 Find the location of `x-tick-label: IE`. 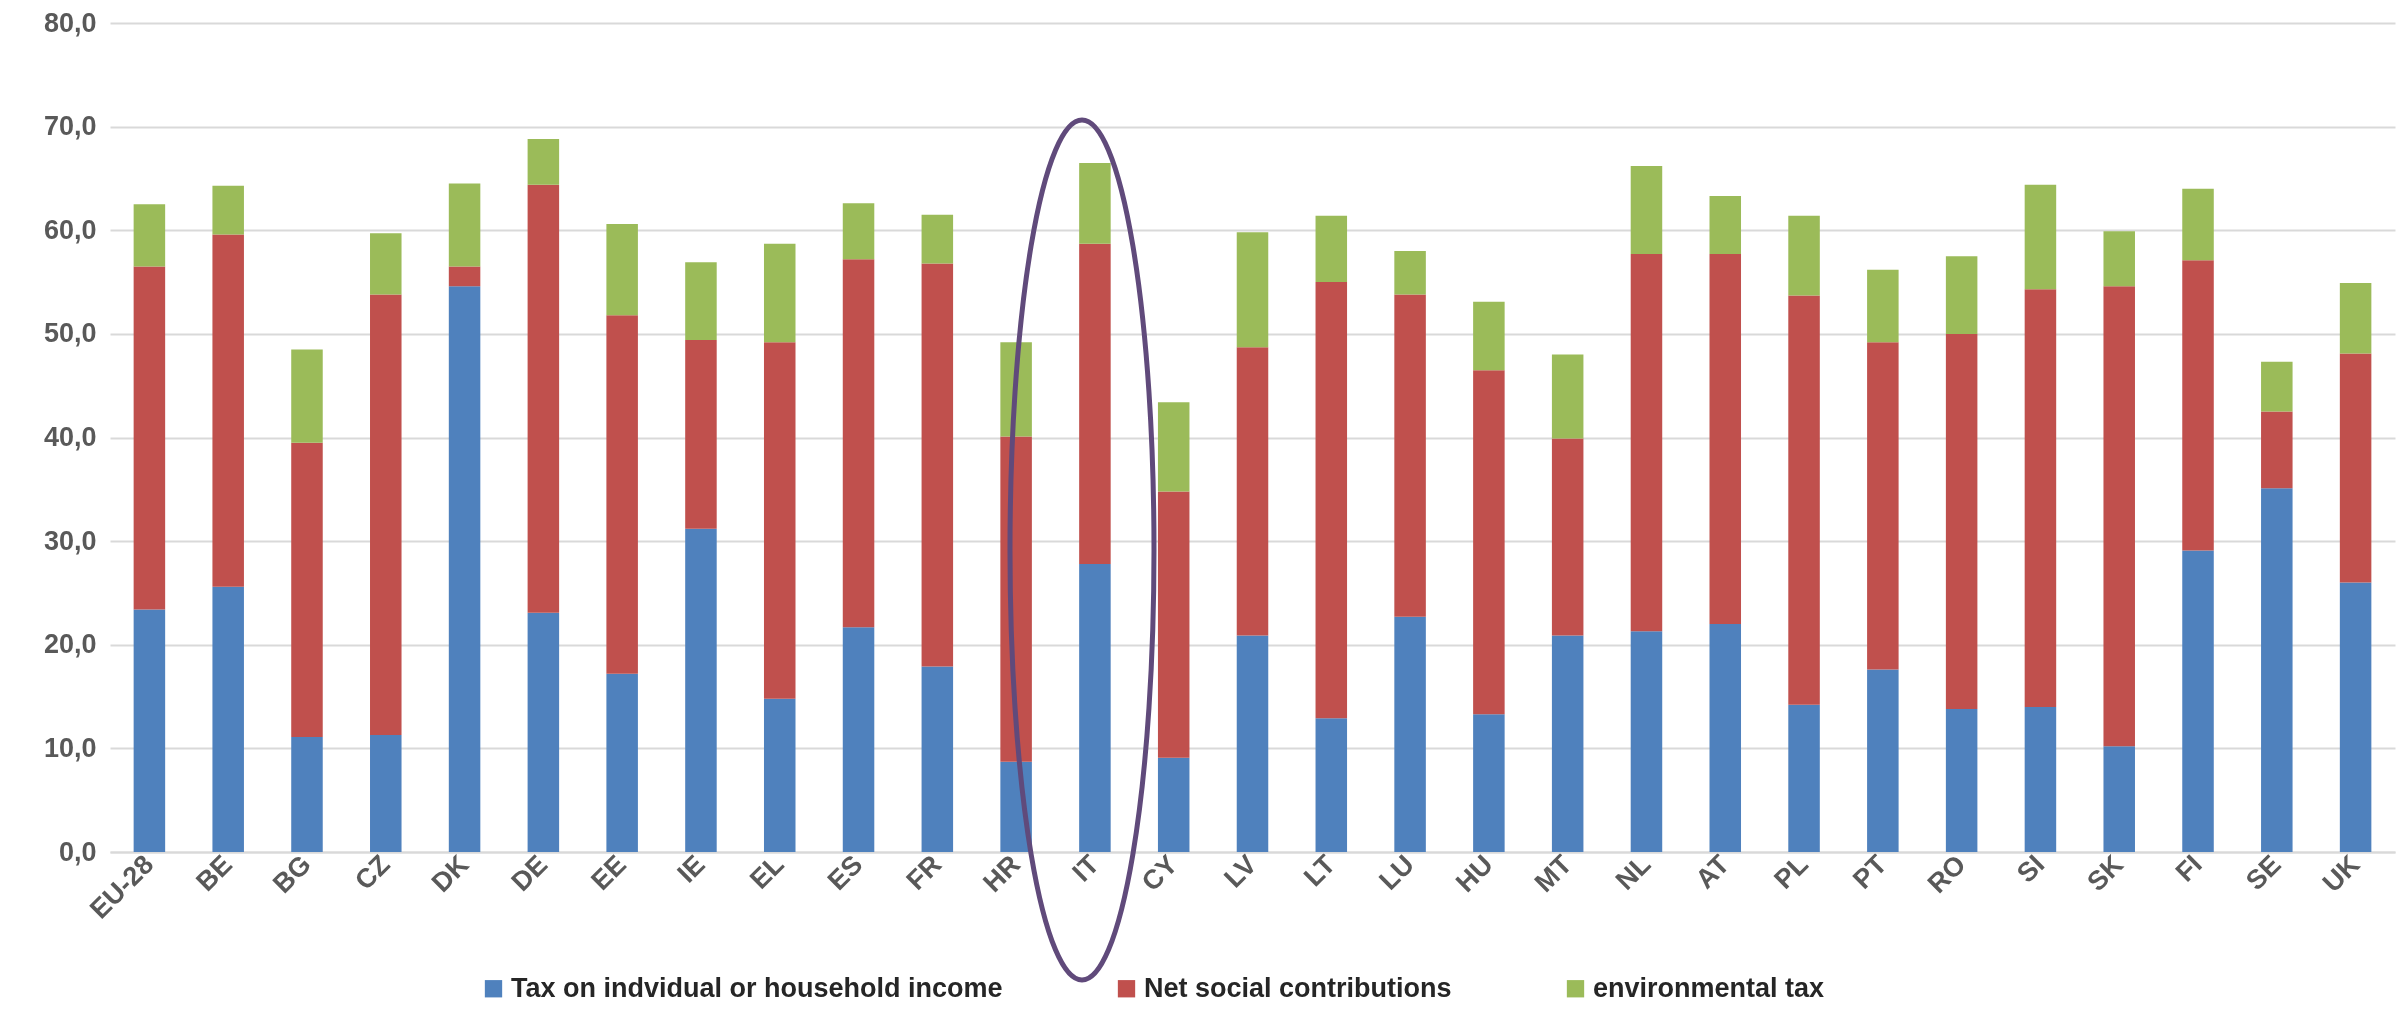

x-tick-label: IE is located at coordinates (691, 869).